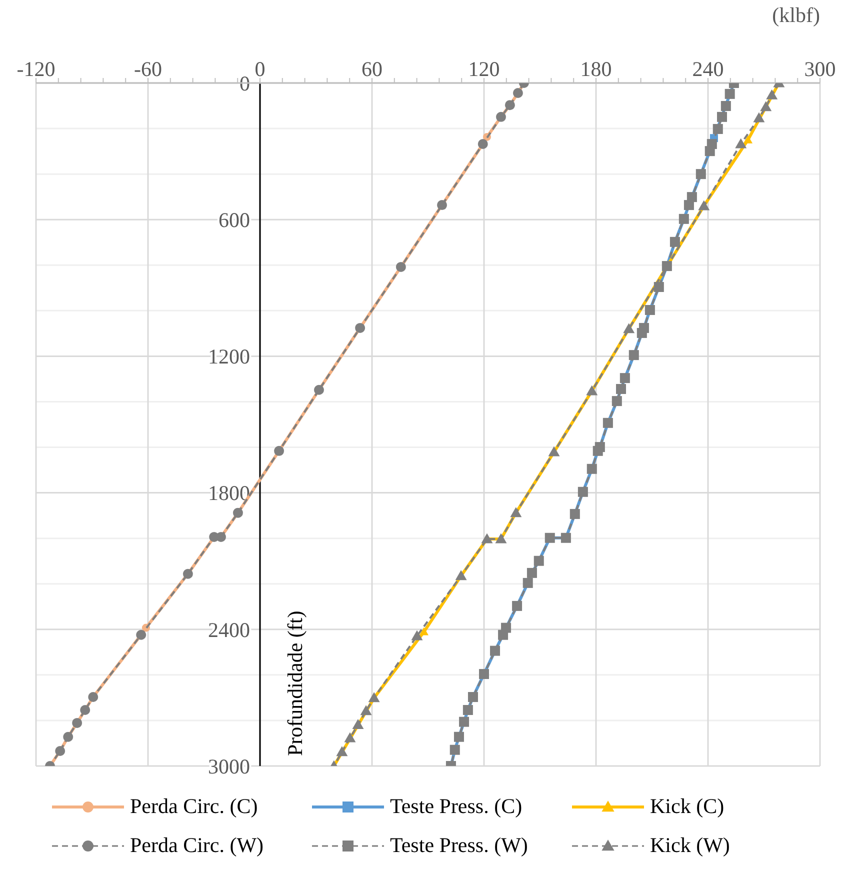  Describe the element at coordinates (456, 806) in the screenshot. I see `legend-label: Teste Press. (C)` at that location.